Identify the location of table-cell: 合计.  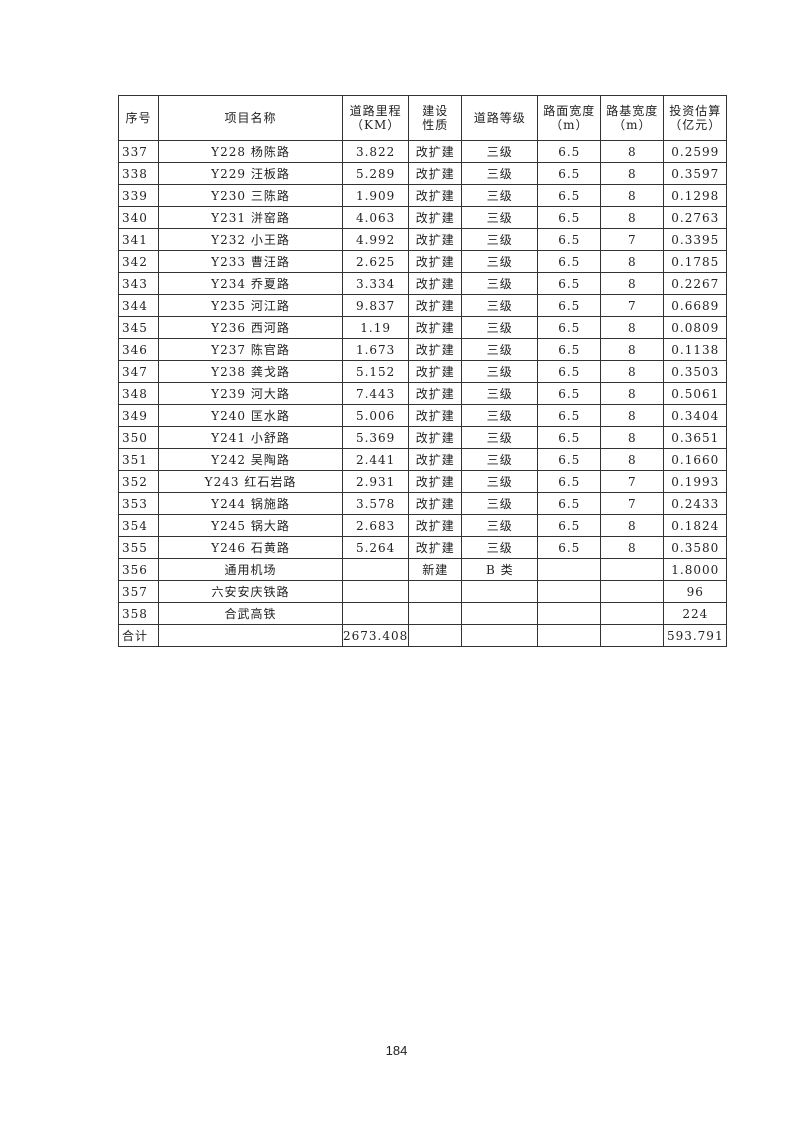
(138, 635).